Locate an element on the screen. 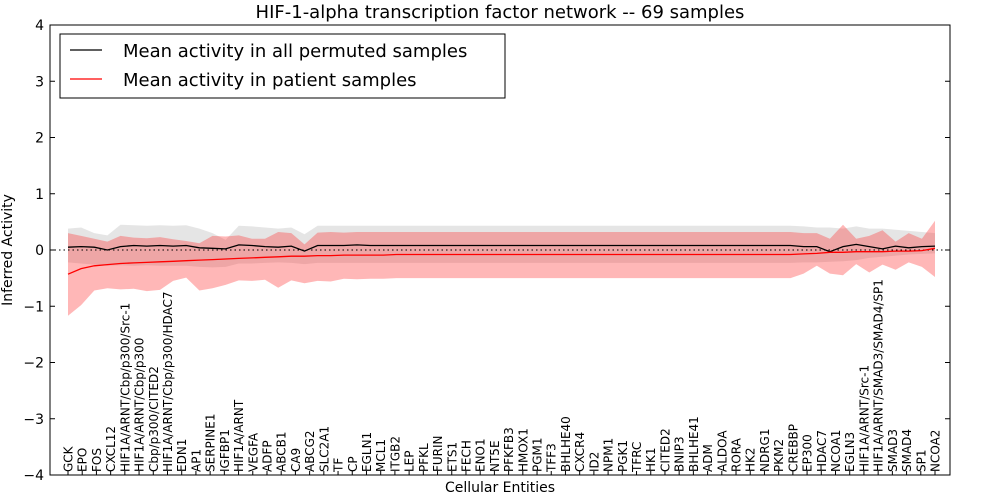  x-tick-label: HIF1A/ARNT/Src-1 is located at coordinates (864, 418).